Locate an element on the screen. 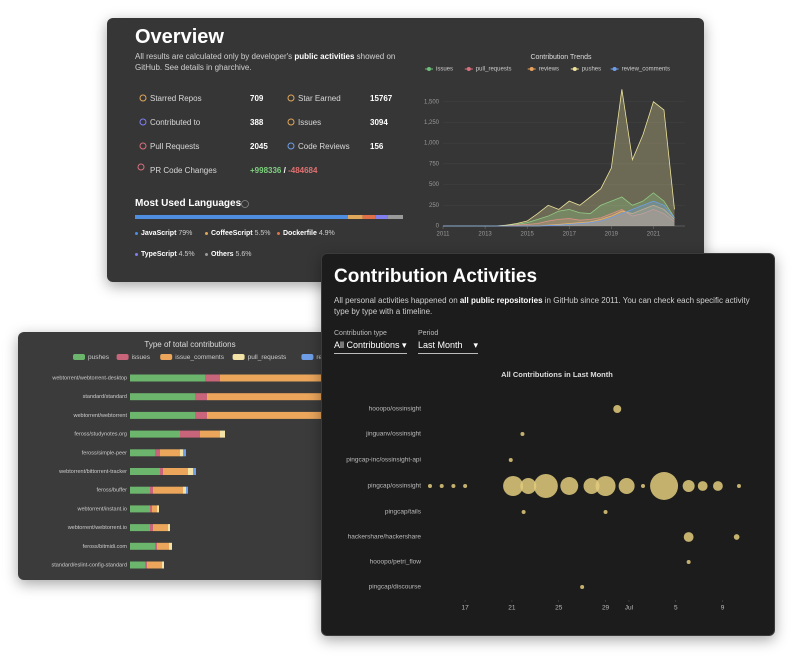 The height and width of the screenshot is (661, 800). text: public activities is located at coordinates (324, 56).